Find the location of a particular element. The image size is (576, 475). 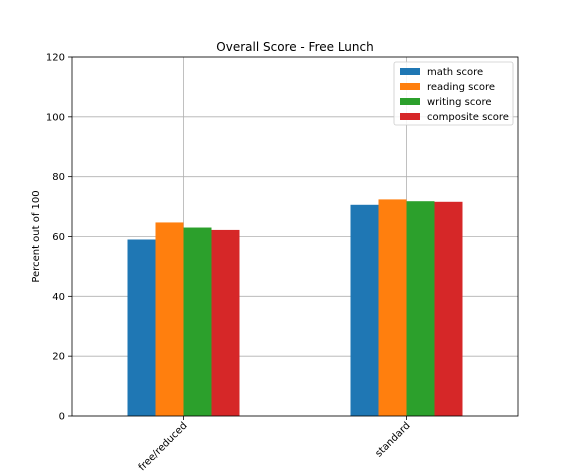

y-axis: 0 20 40 60 80 100 120 is located at coordinates (59, 238).